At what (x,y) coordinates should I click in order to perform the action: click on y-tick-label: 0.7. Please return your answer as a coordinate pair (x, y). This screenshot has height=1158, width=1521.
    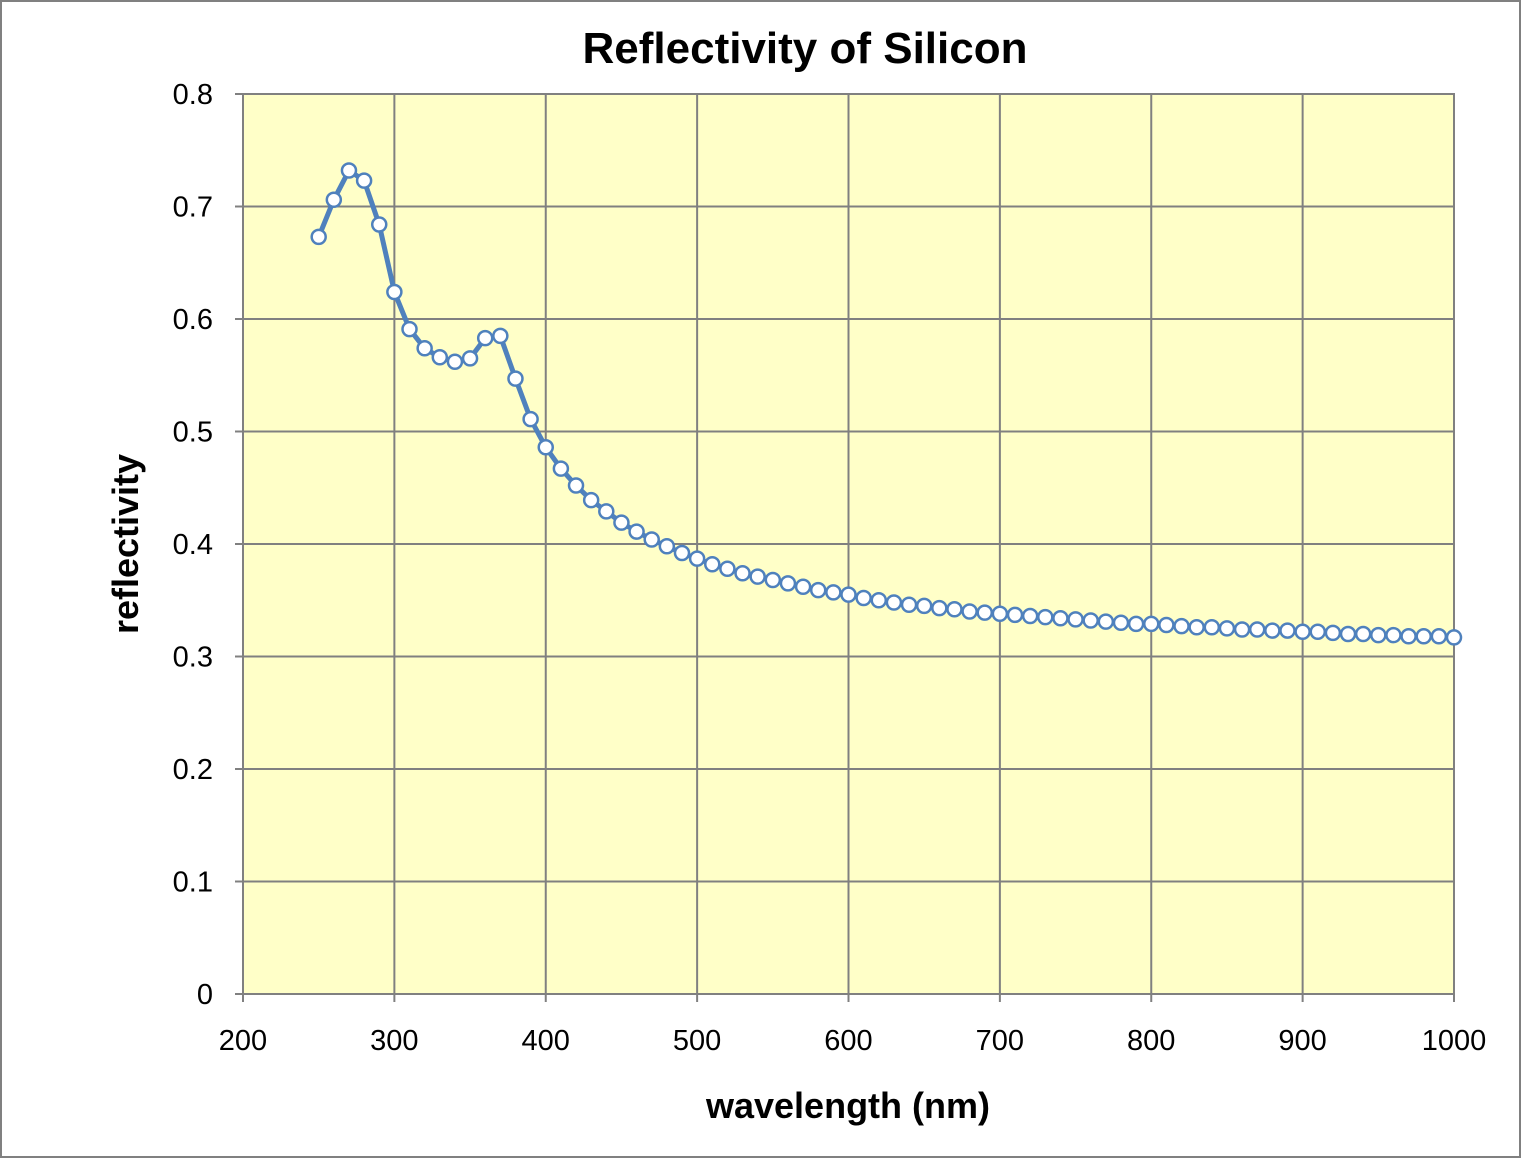
    Looking at the image, I should click on (193, 208).